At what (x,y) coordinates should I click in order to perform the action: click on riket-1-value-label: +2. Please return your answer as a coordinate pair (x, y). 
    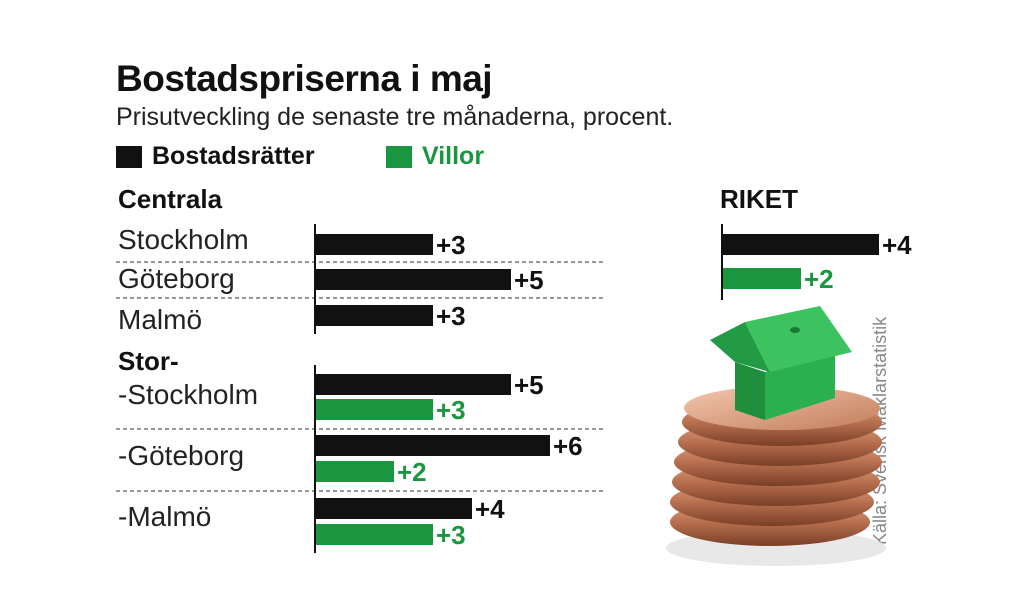
    Looking at the image, I should click on (819, 279).